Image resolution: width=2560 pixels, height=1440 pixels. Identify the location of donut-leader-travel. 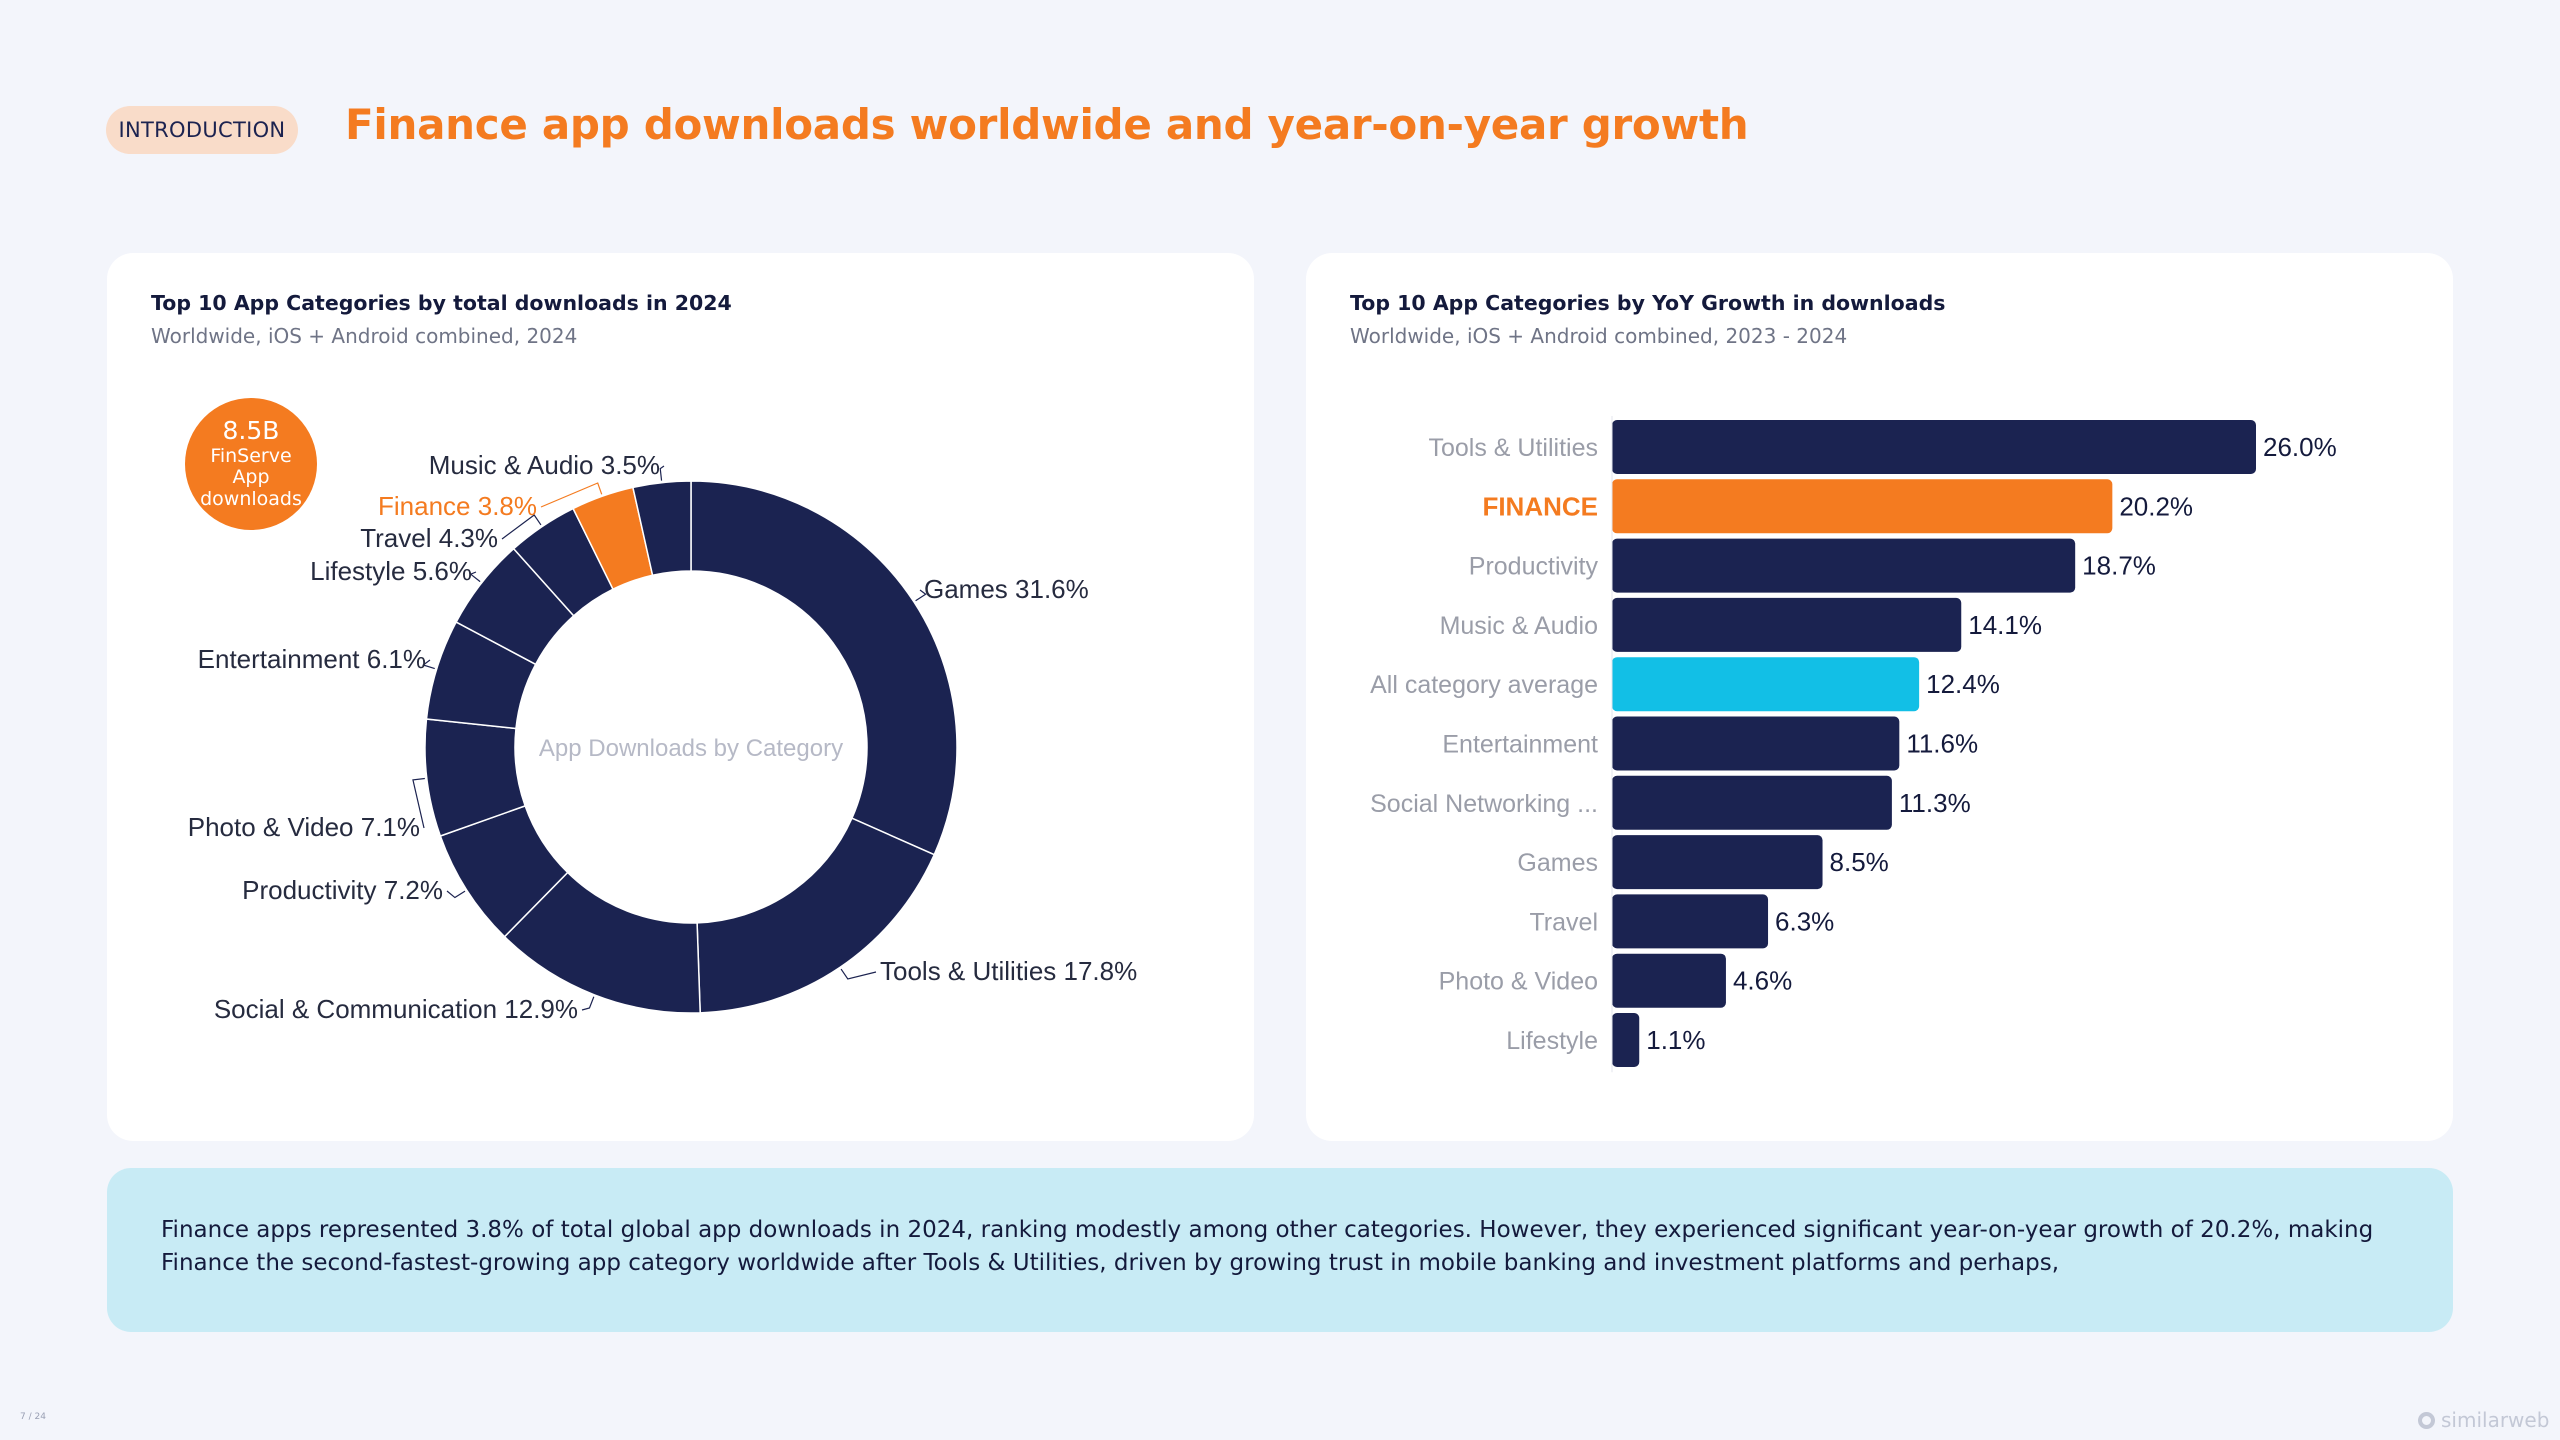
(521, 527).